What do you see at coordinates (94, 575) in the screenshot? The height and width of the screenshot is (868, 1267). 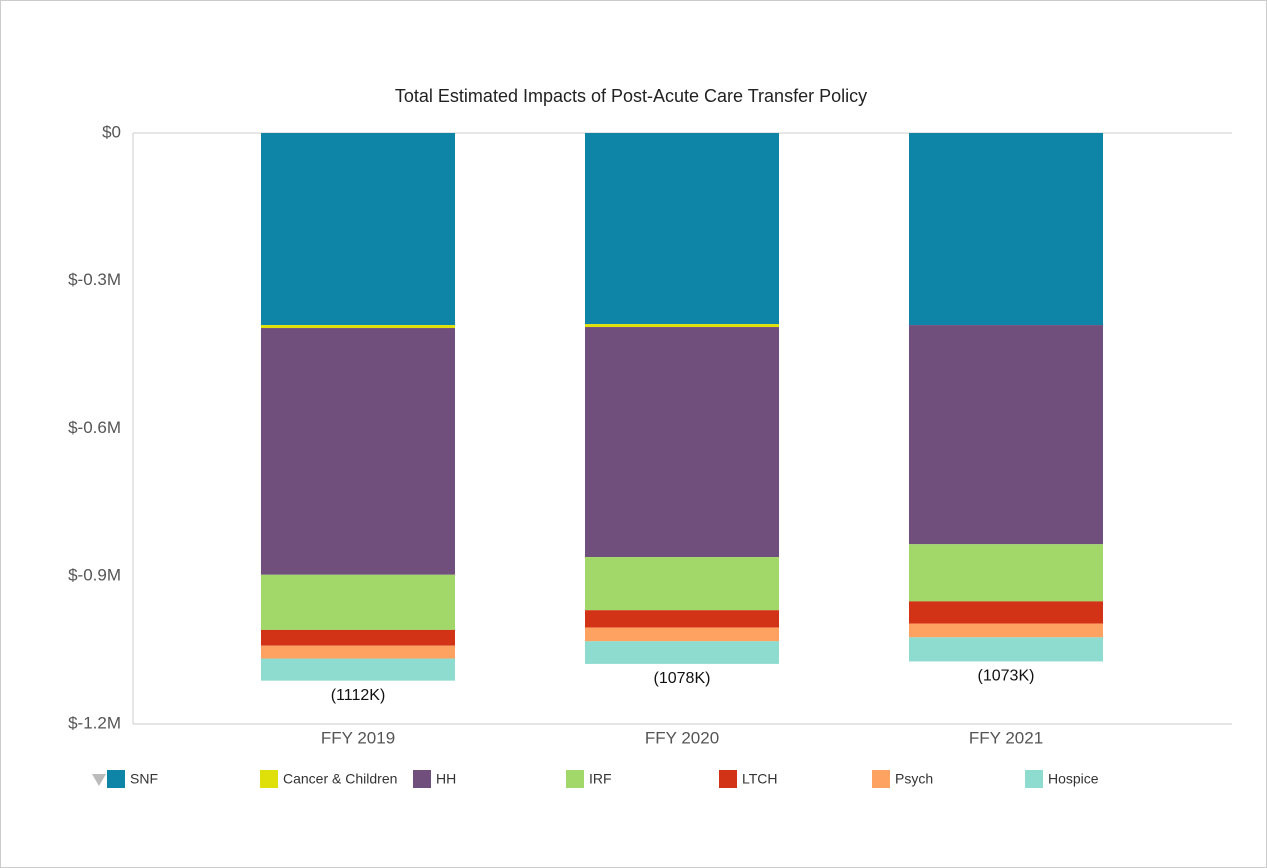 I see `y-tick-label: $-0.9M` at bounding box center [94, 575].